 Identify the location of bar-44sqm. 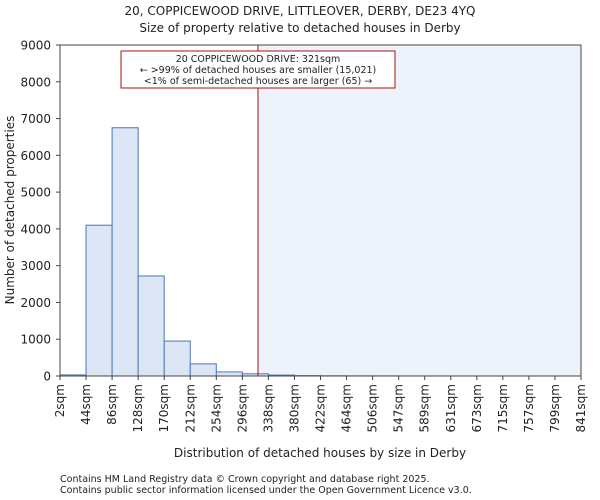
(99, 300).